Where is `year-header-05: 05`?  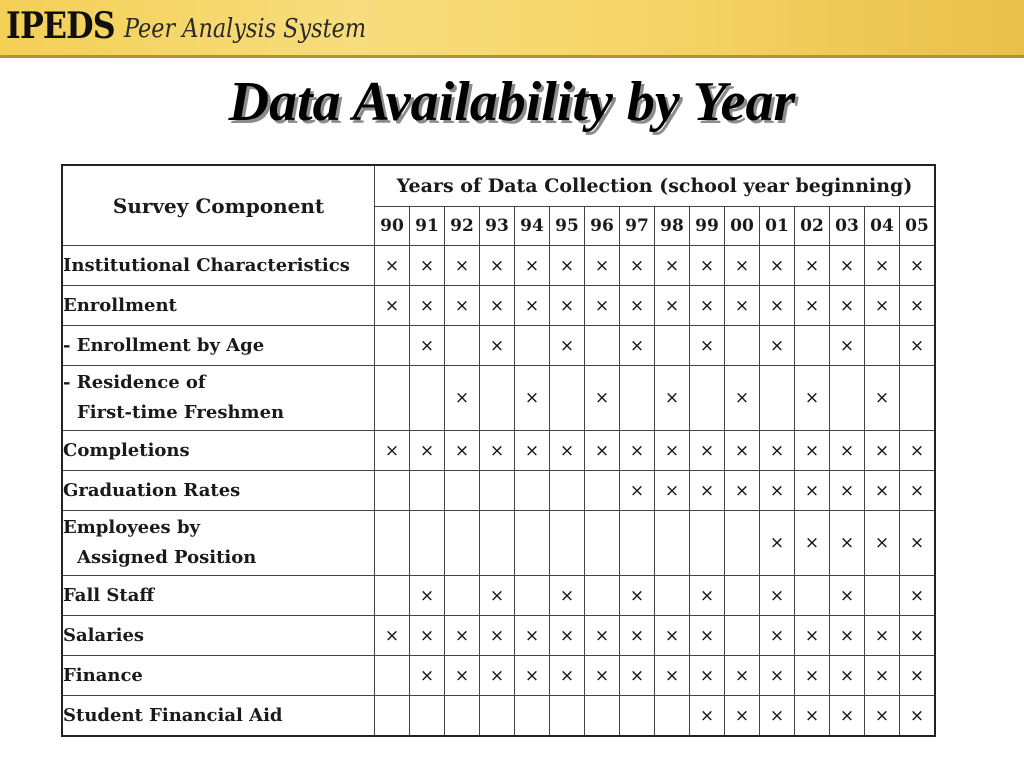 year-header-05: 05 is located at coordinates (917, 226).